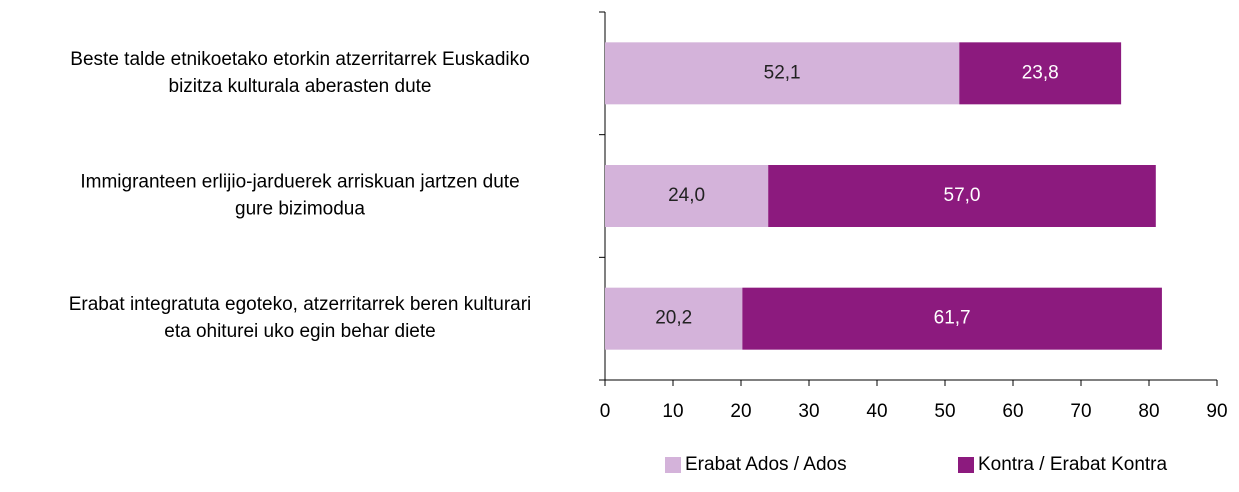 Image resolution: width=1239 pixels, height=492 pixels. Describe the element at coordinates (1072, 464) in the screenshot. I see `legend-label: Kontra / Erabat Kontra` at that location.